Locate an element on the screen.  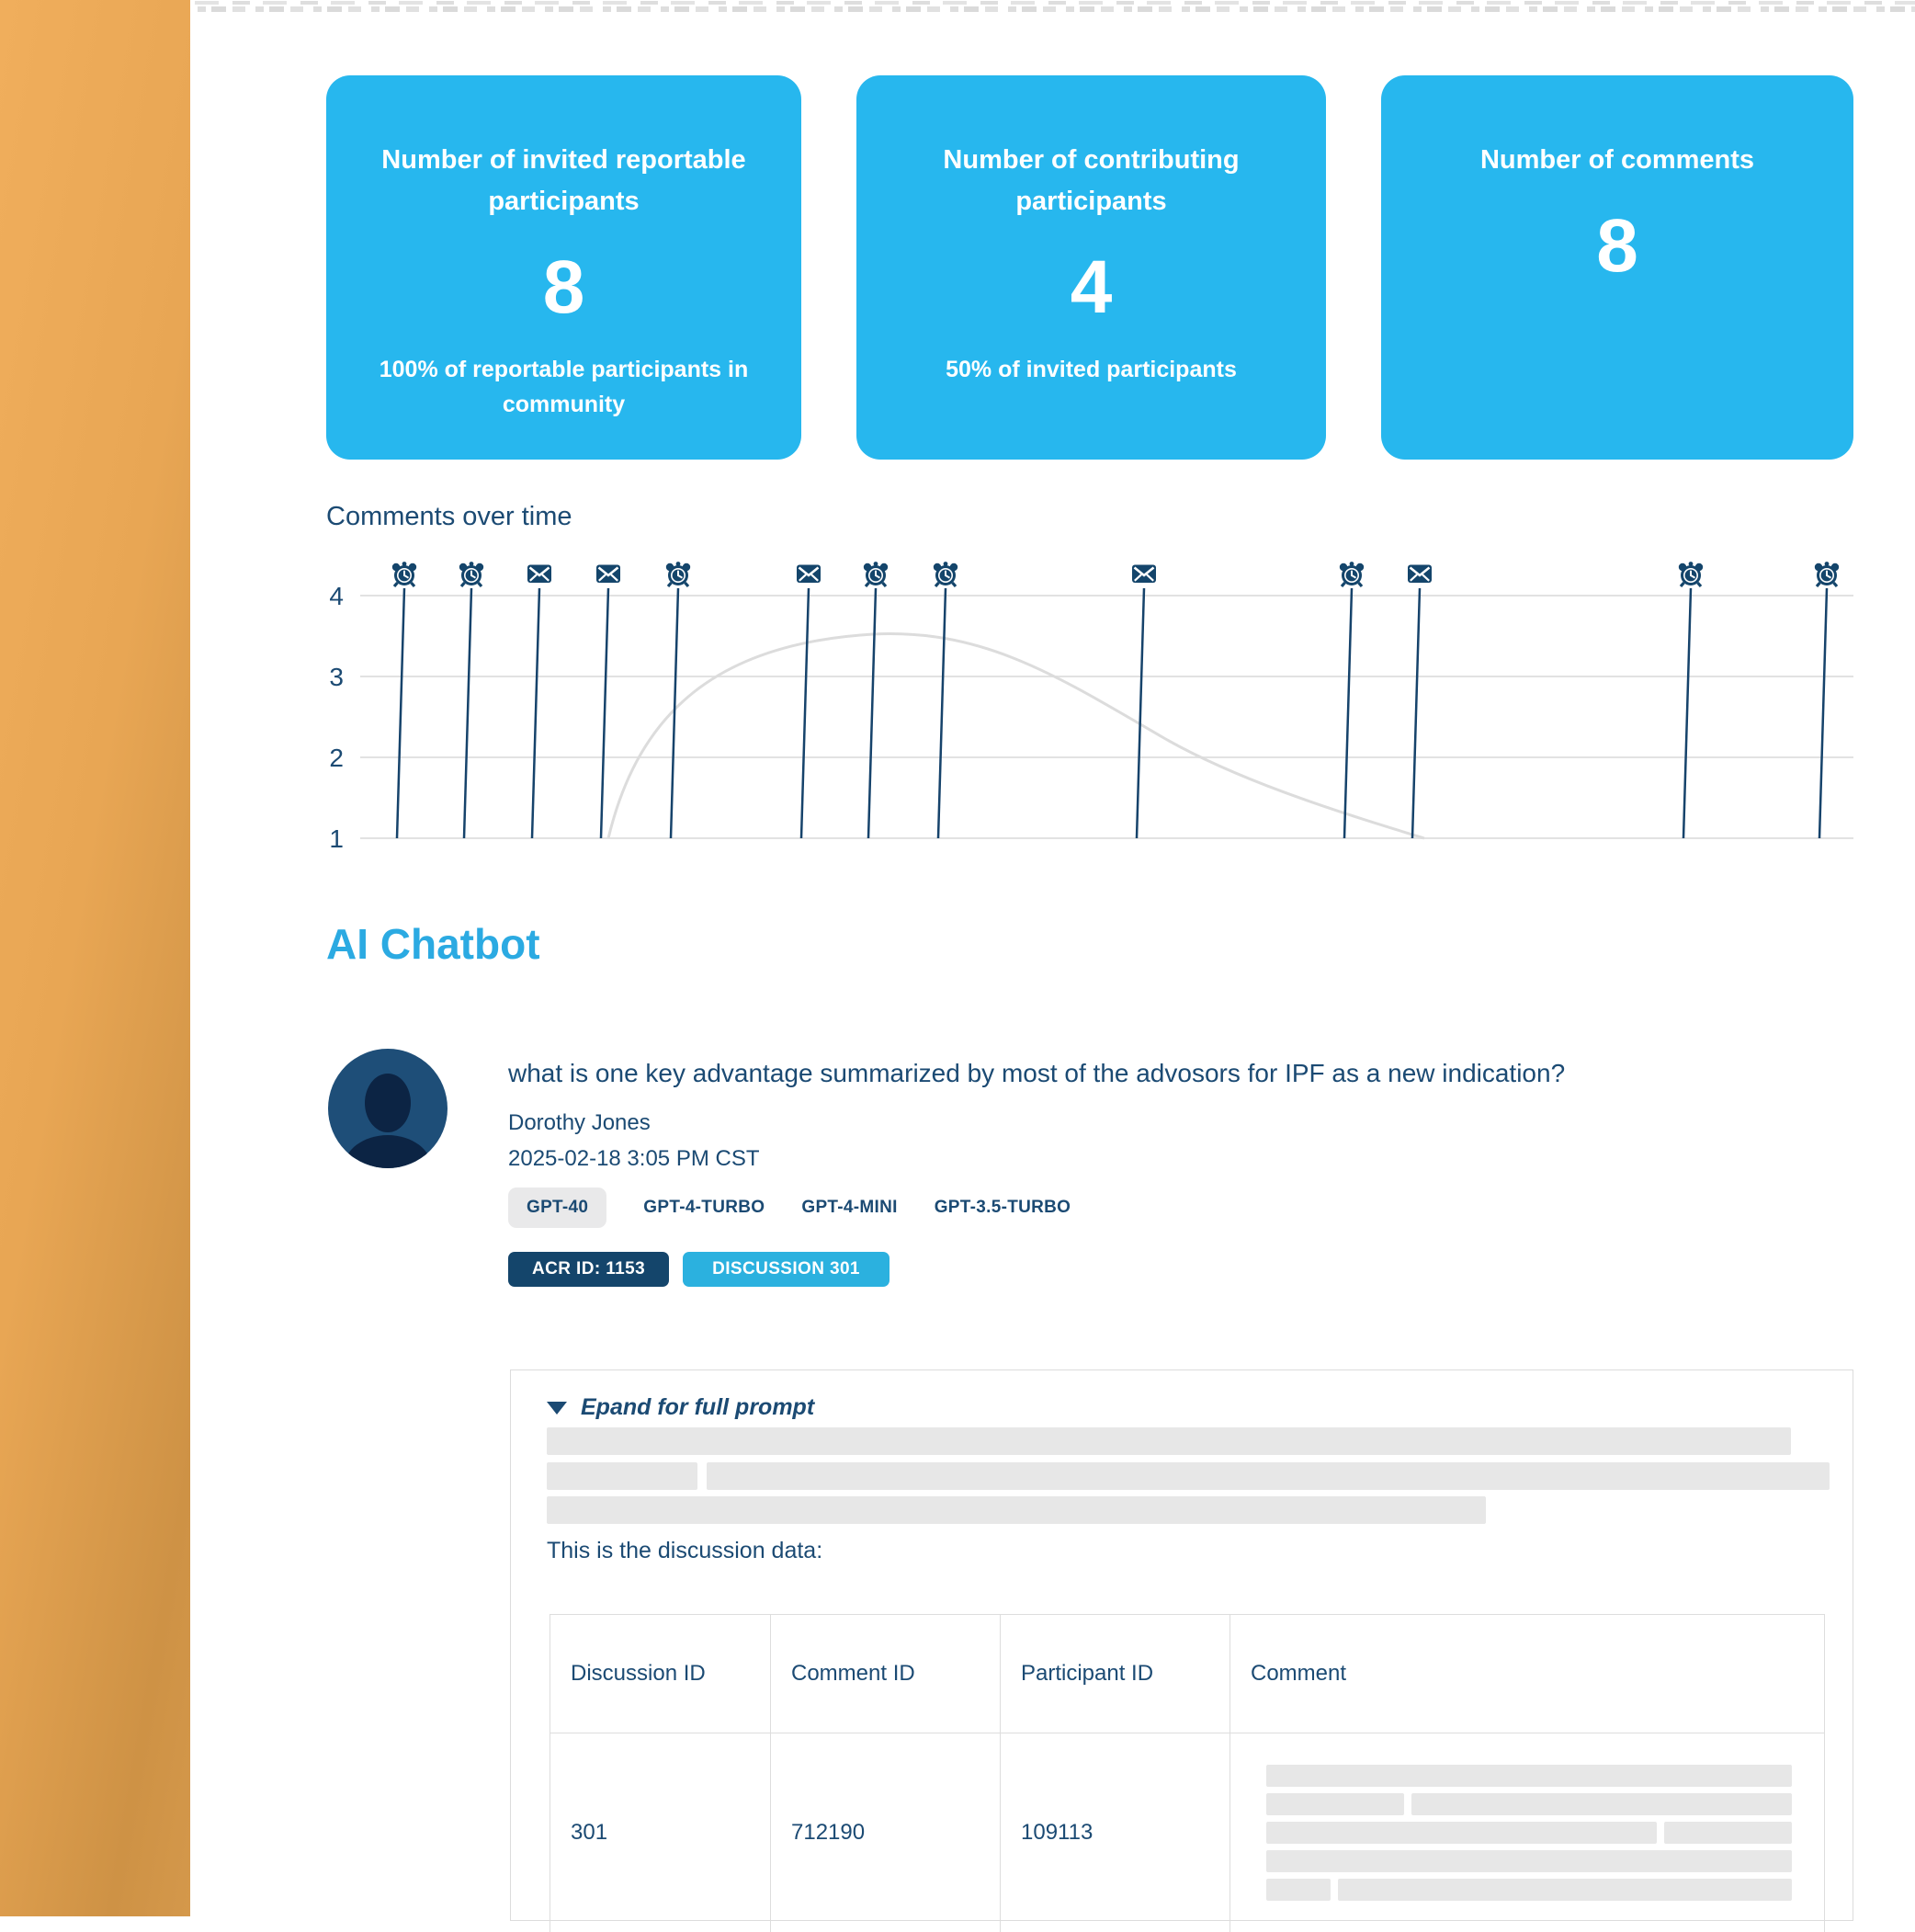
user-avatar is located at coordinates (388, 1108).